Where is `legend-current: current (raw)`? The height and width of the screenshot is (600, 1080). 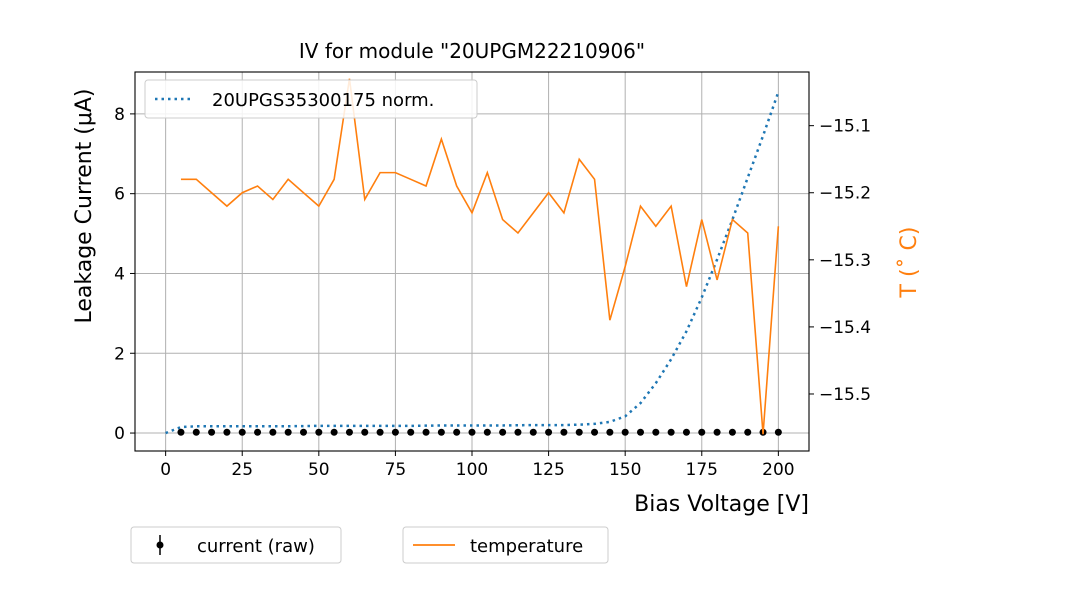
legend-current: current (raw) is located at coordinates (236, 545).